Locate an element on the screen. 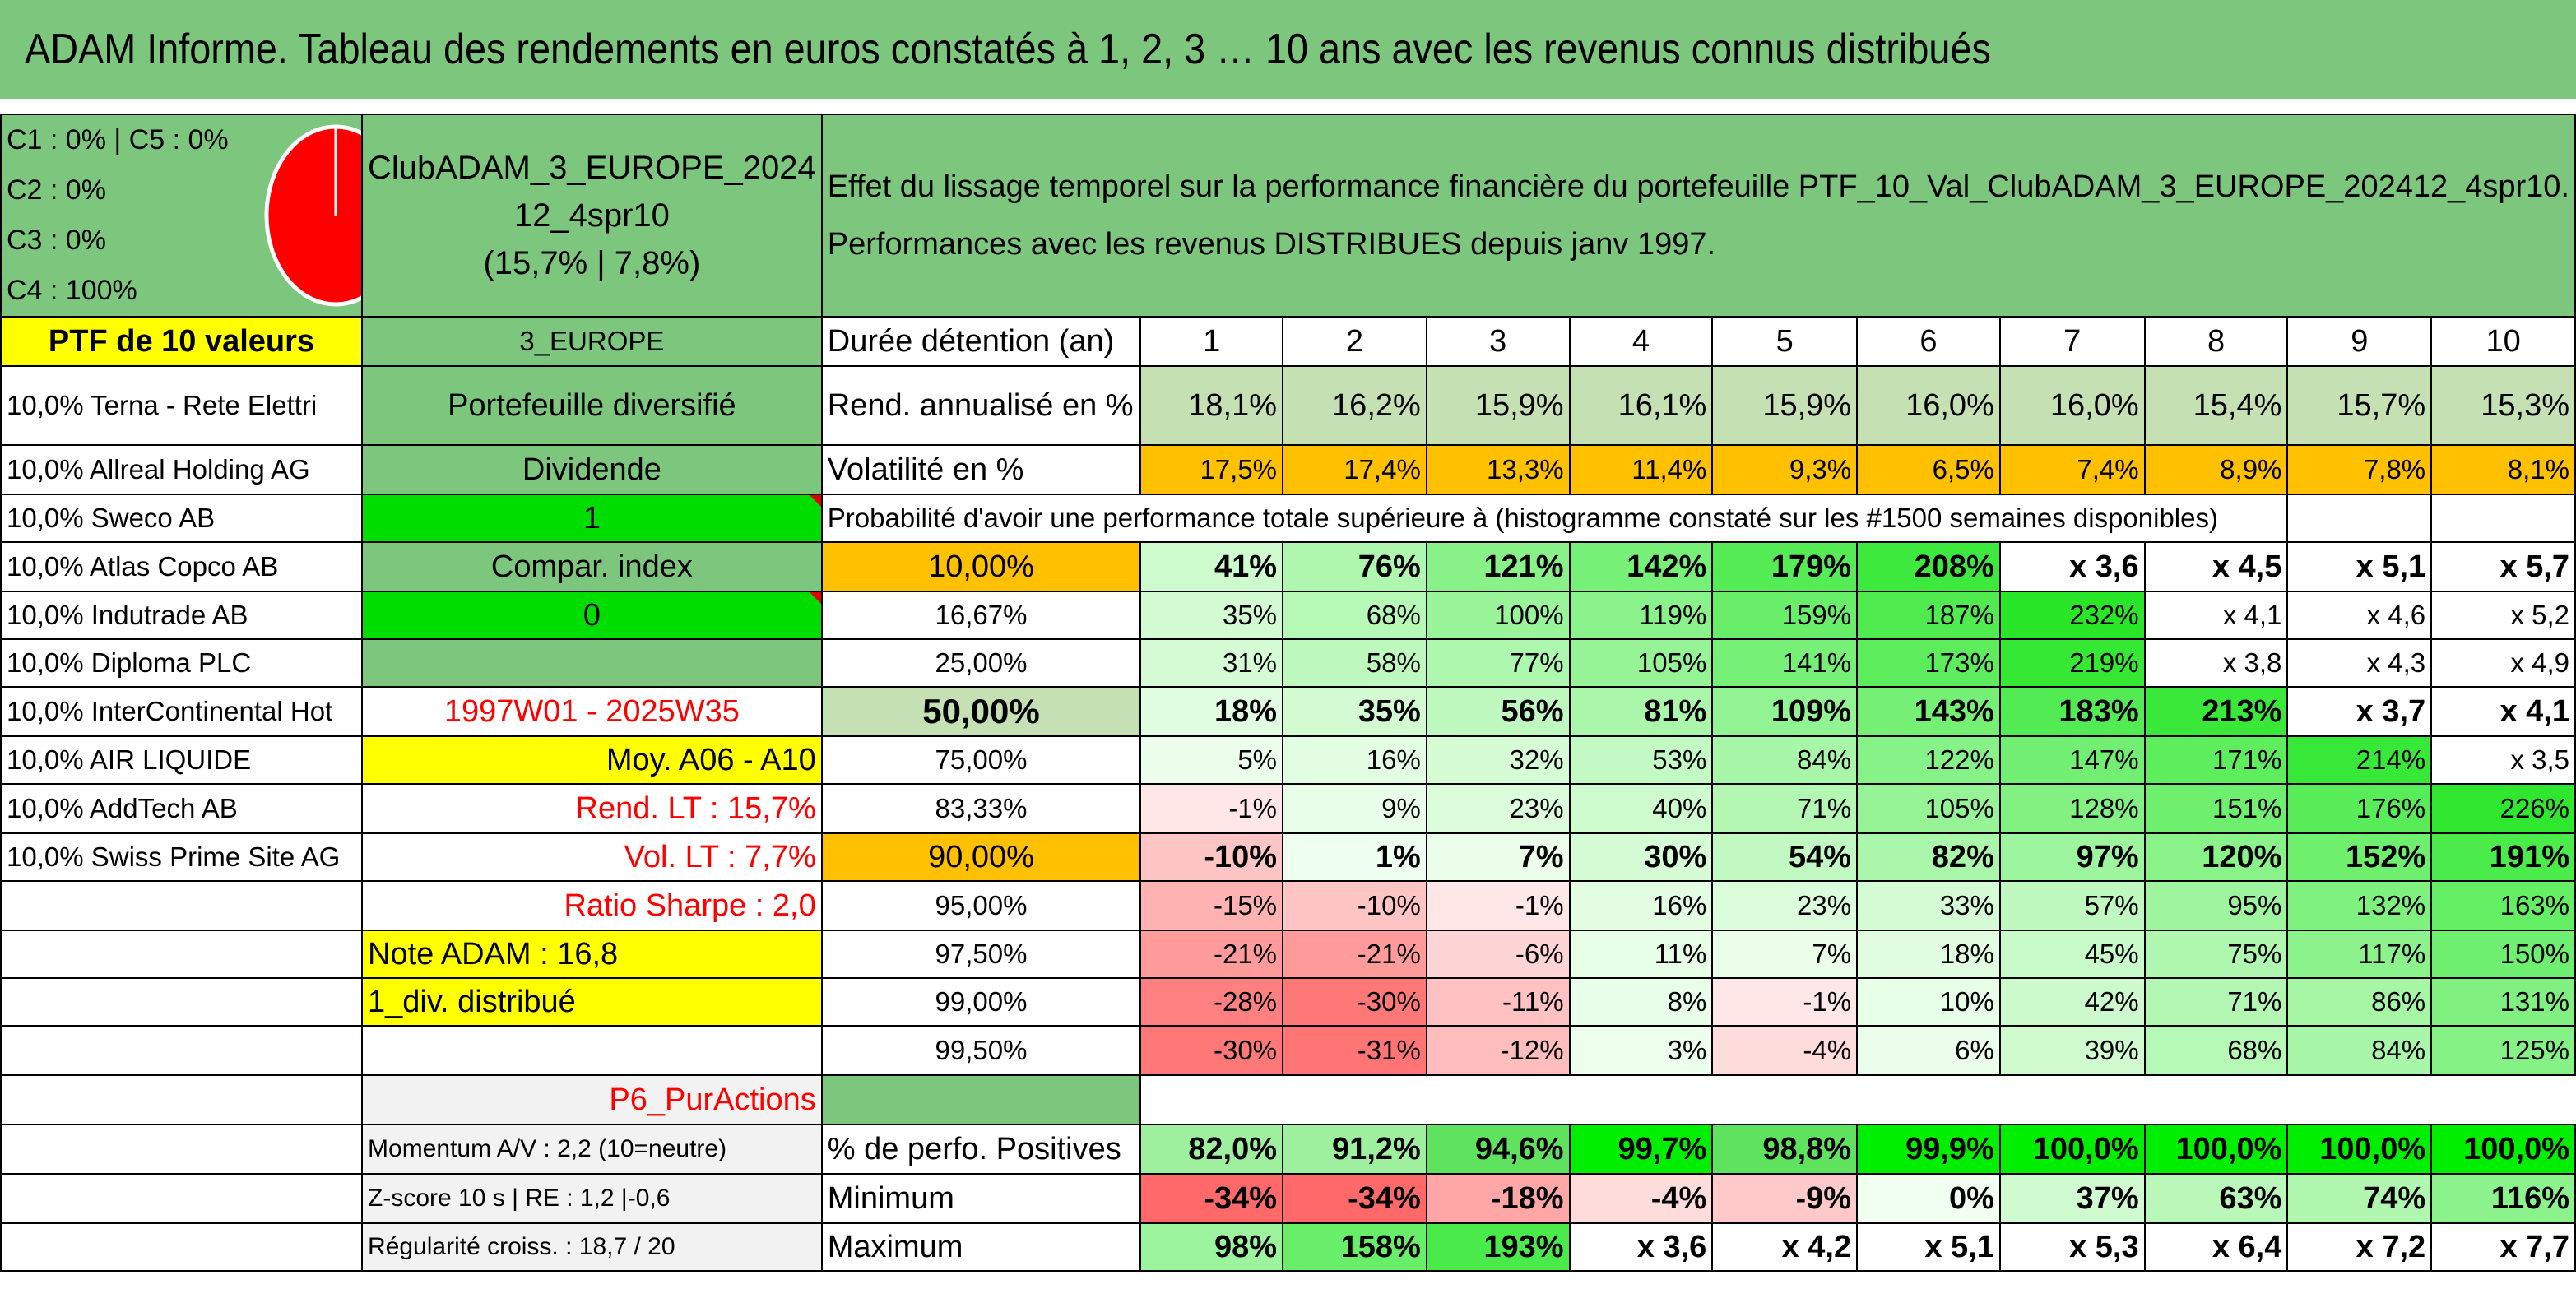 Image resolution: width=2576 pixels, height=1289 pixels. positive-value: 98,8% is located at coordinates (1785, 1149).